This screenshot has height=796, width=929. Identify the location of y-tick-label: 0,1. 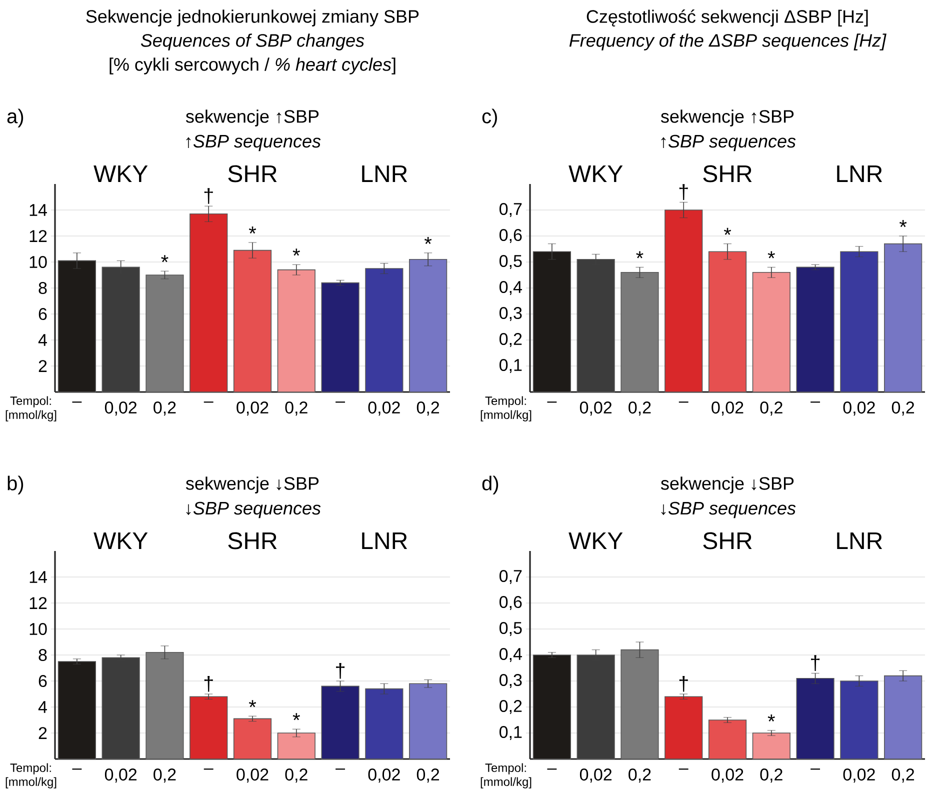
(511, 366).